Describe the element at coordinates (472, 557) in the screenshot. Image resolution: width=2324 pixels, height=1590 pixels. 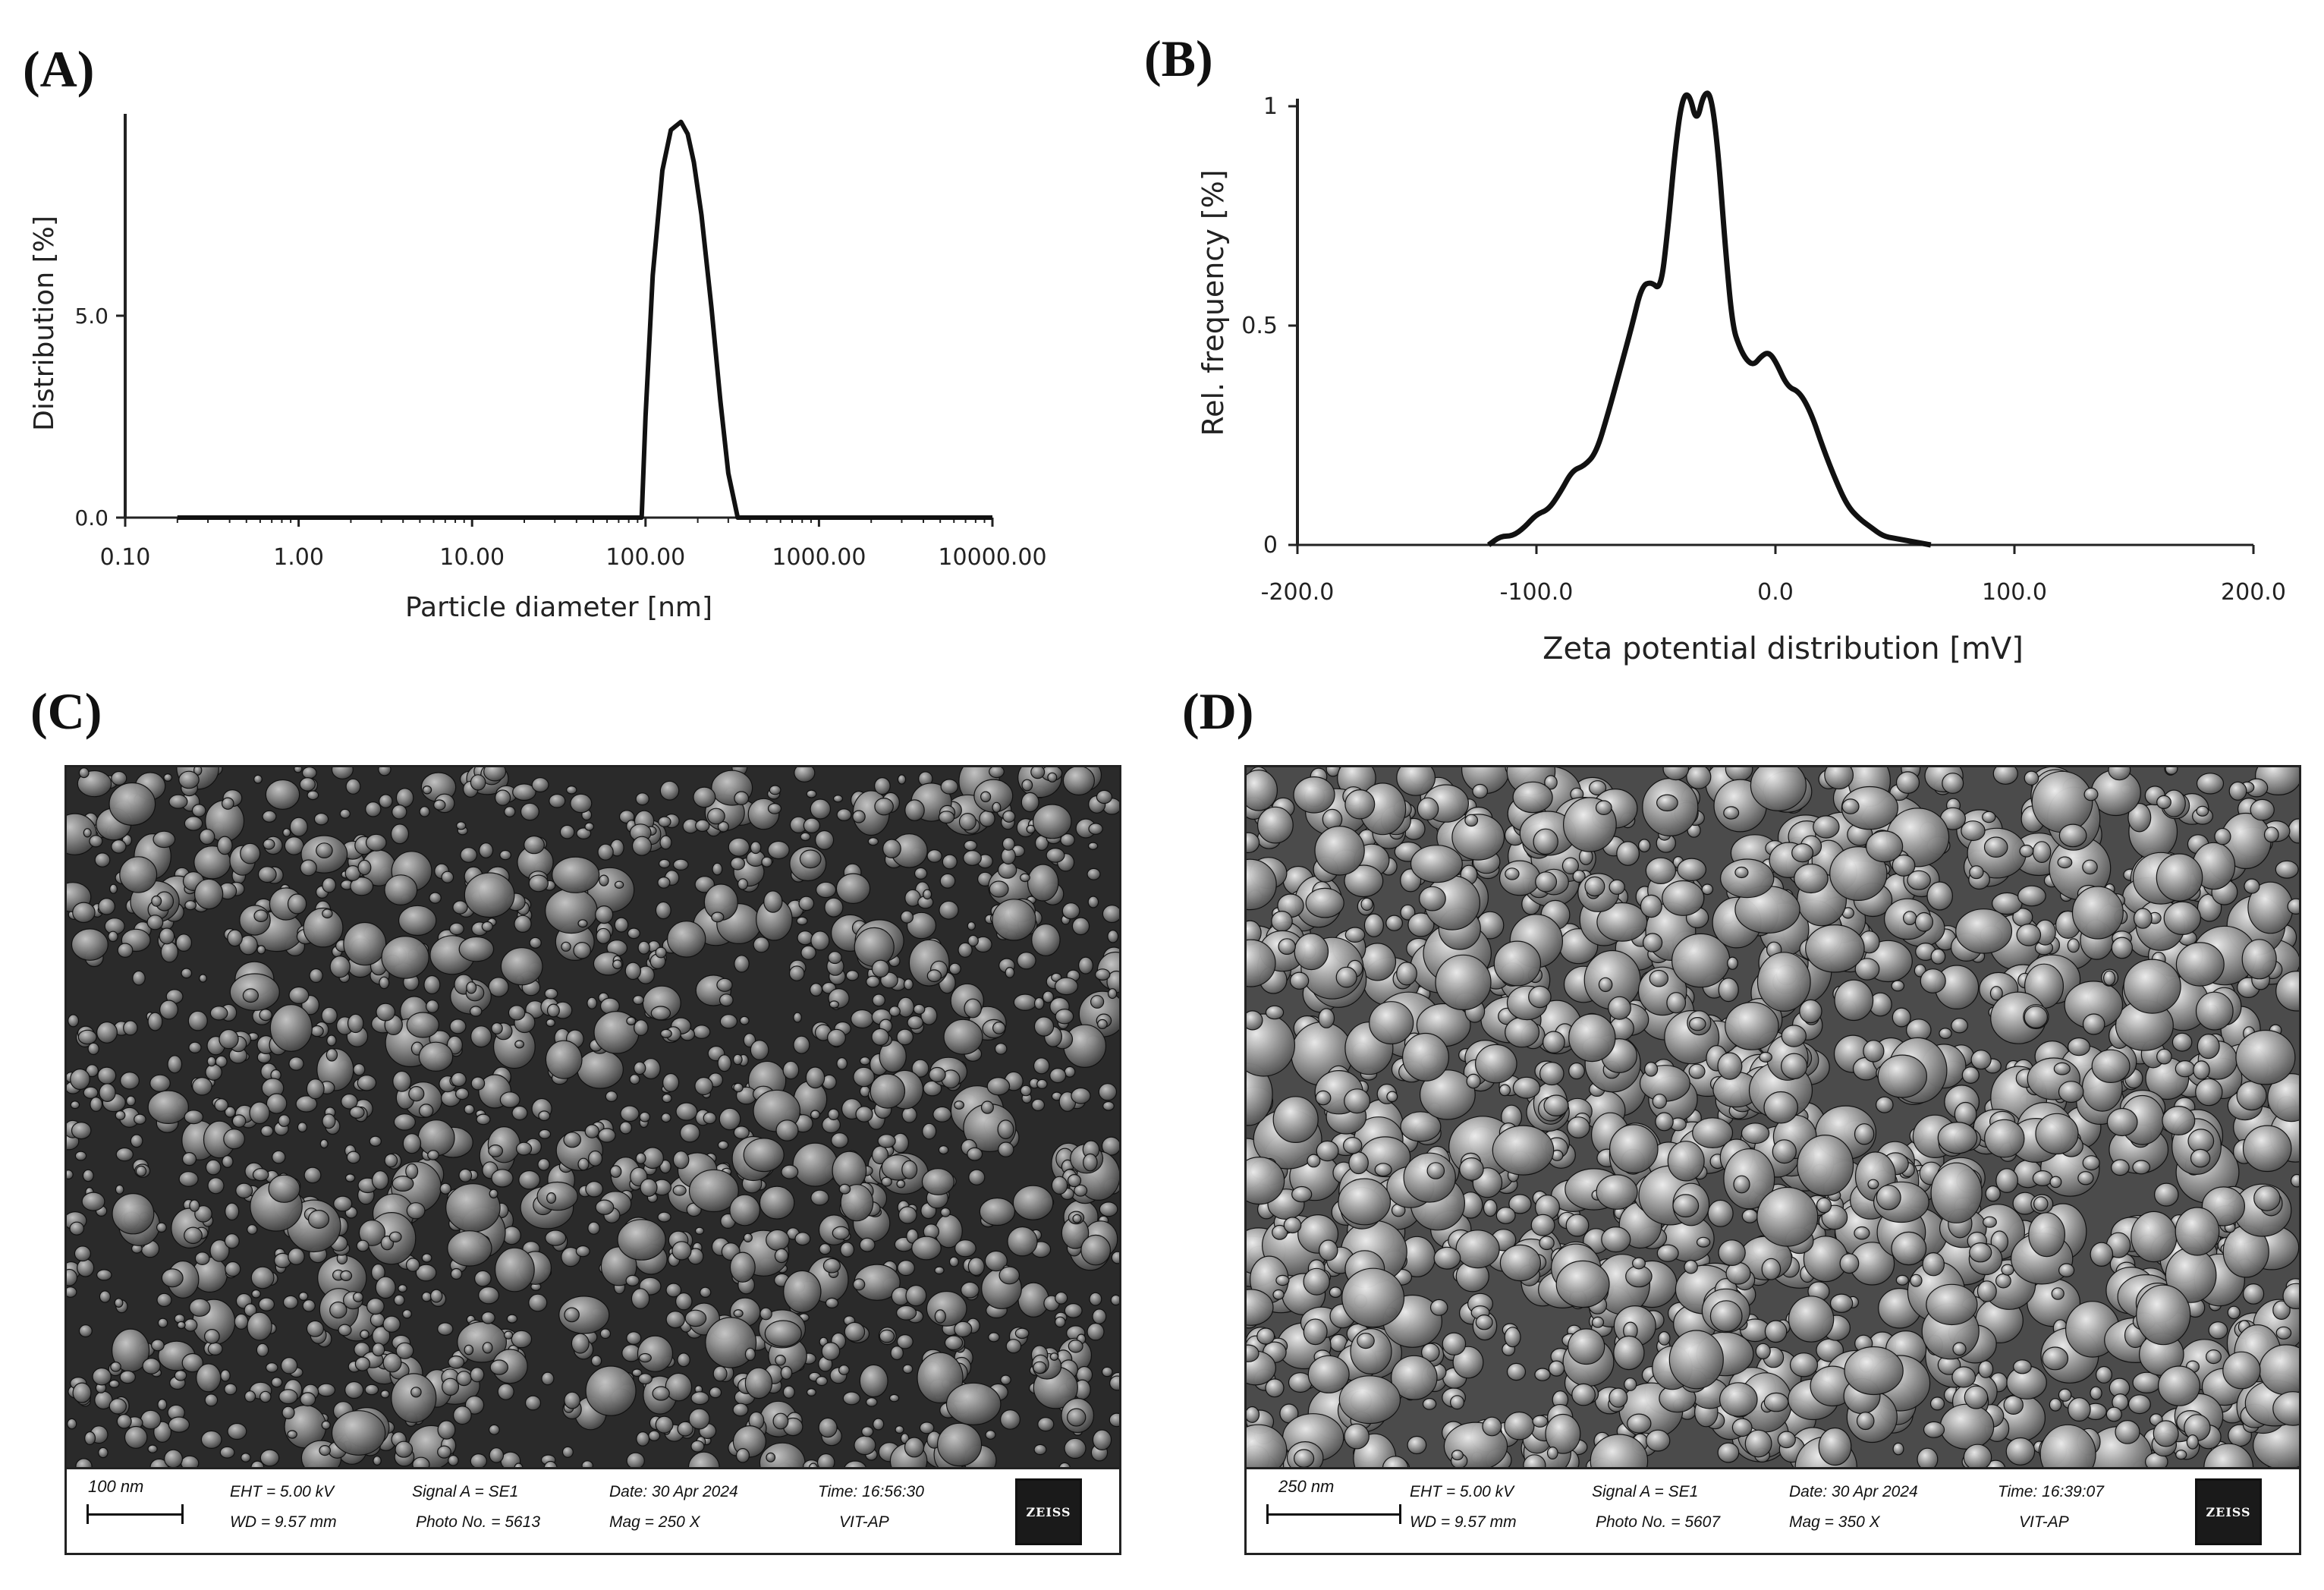
I see `x-tick-label: 10.00` at that location.